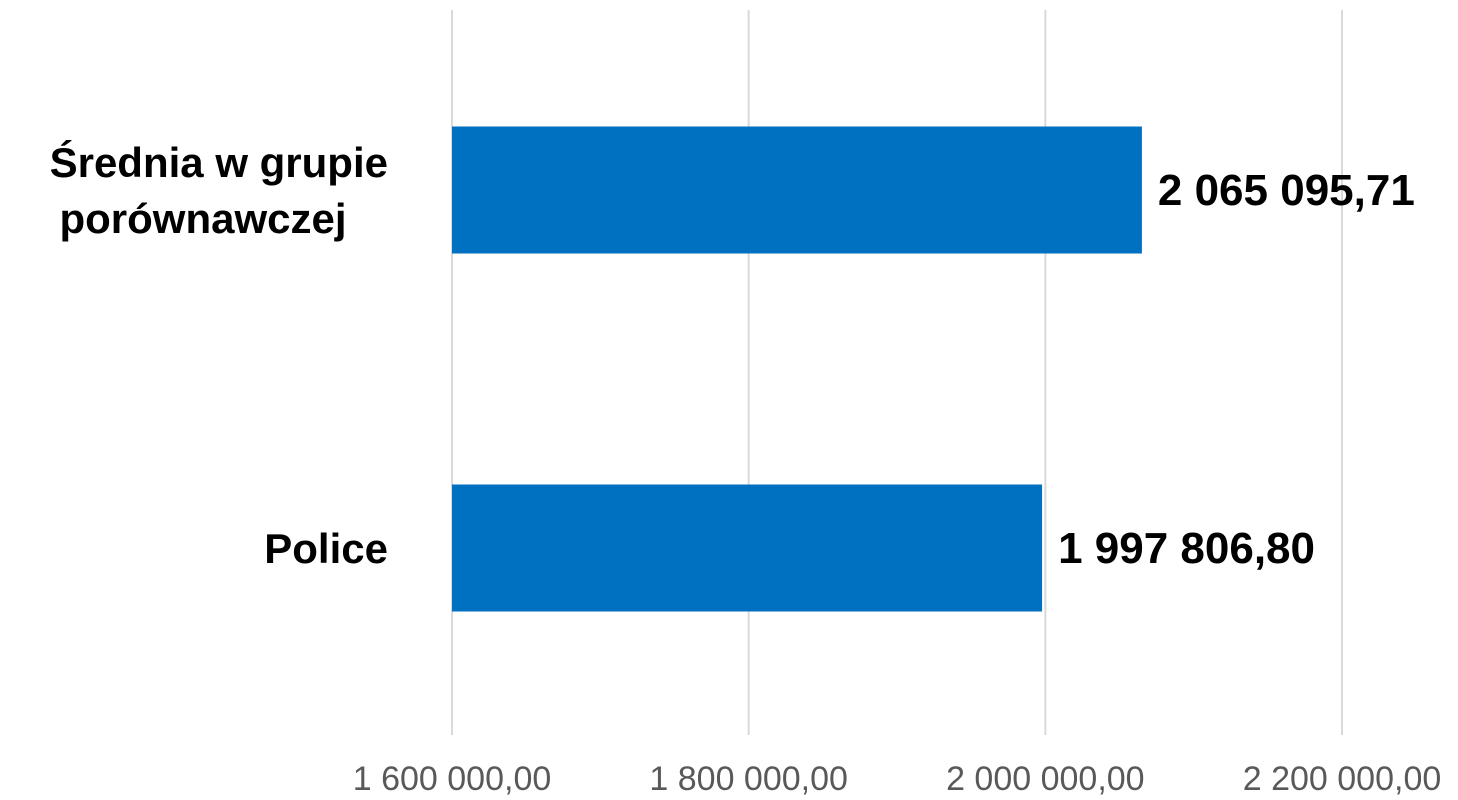 This screenshot has height=800, width=1458. What do you see at coordinates (219, 162) in the screenshot?
I see `category-label: Średnia w grupie` at bounding box center [219, 162].